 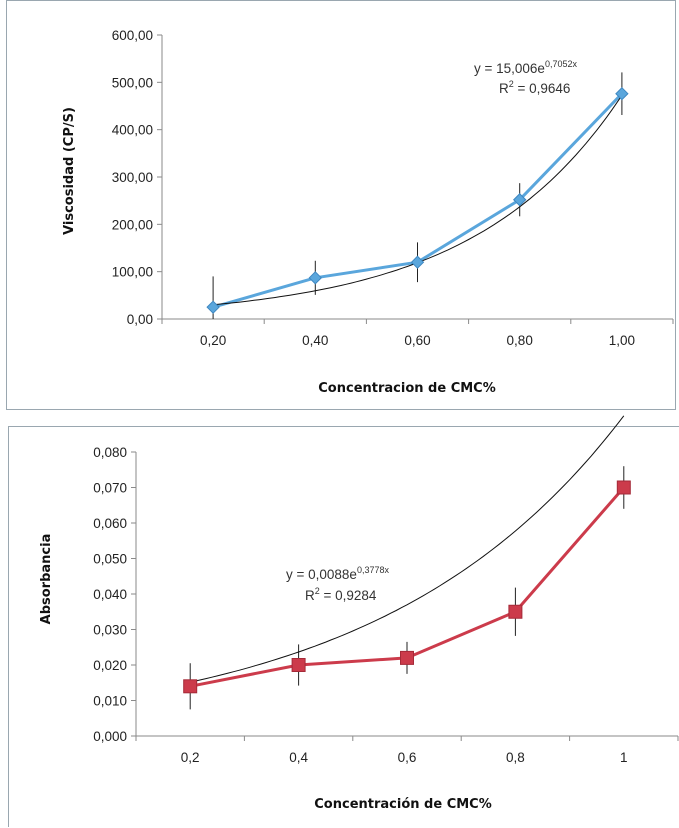 I want to click on x-tick-label: 0,80, so click(x=520, y=340).